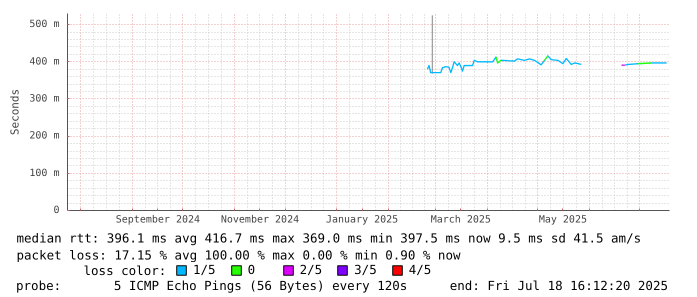  What do you see at coordinates (158, 220) in the screenshot?
I see `x-tick-label: September 2024` at bounding box center [158, 220].